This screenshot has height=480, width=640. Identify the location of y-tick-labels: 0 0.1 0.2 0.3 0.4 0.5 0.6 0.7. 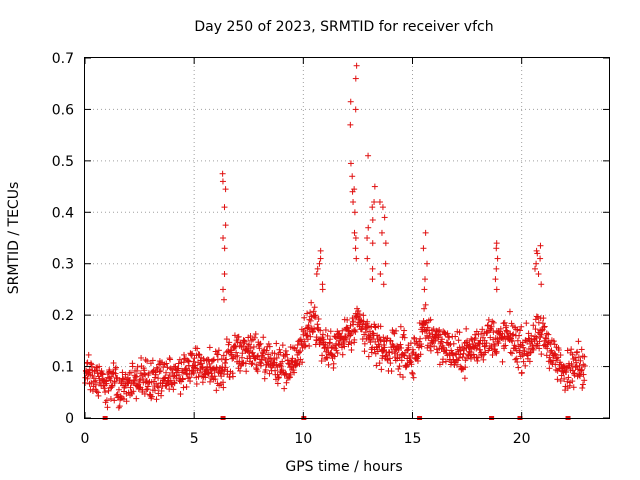
(63, 239).